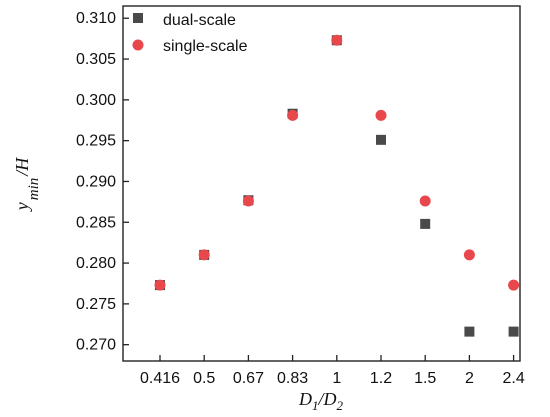 The width and height of the screenshot is (550, 417). I want to click on y-tick-label: 0.300, so click(96, 100).